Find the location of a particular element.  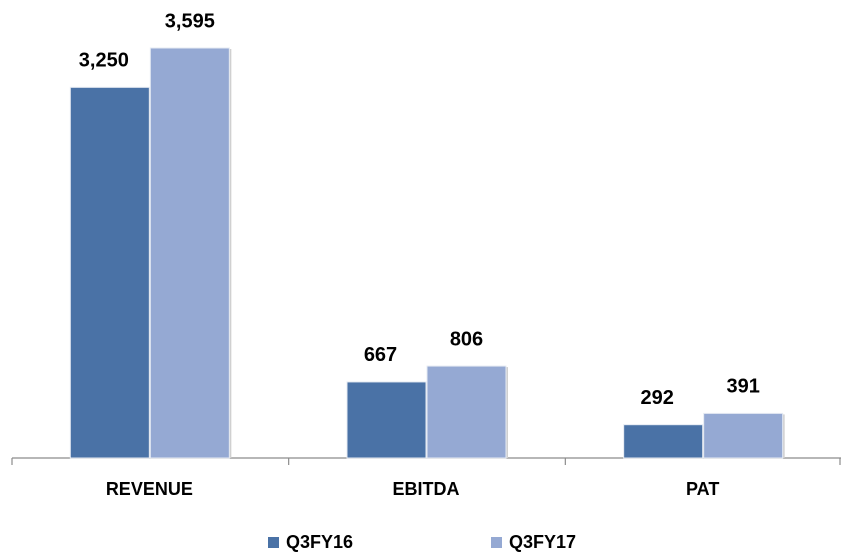

x-tick-label: PAT is located at coordinates (702, 489).